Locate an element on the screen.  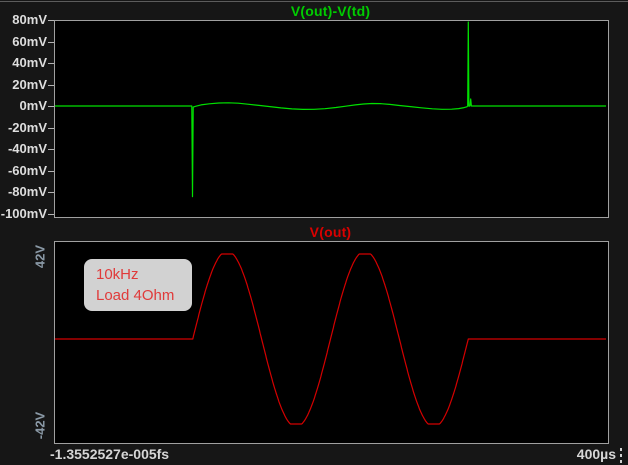
window-top-border is located at coordinates (314, 1).